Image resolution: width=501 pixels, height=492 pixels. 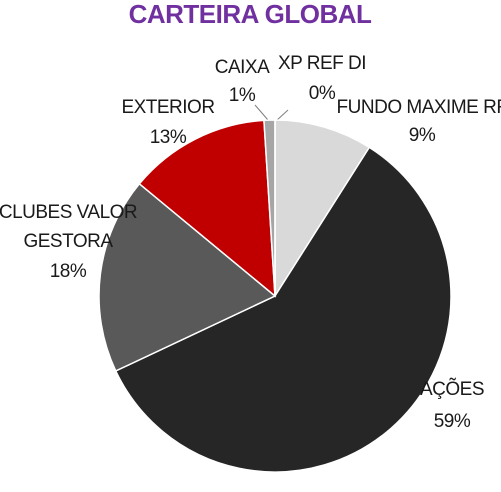 I want to click on slice-label: FUNDO MAXIME RF, so click(x=419, y=107).